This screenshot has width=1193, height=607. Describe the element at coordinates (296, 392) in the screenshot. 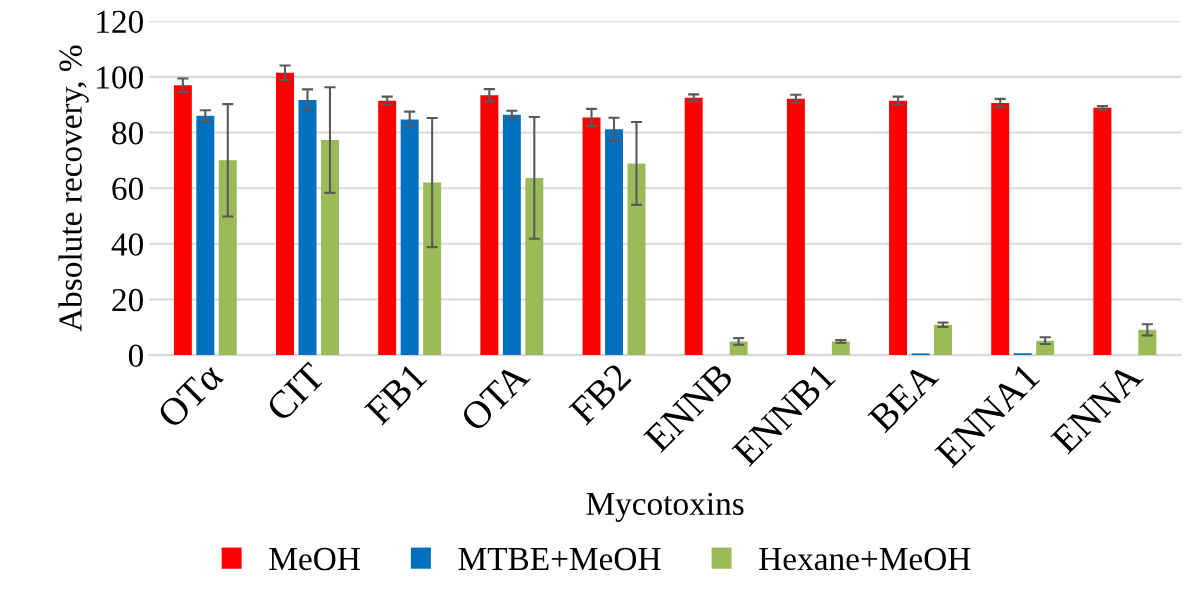

I see `x-tick-label: CIT` at that location.